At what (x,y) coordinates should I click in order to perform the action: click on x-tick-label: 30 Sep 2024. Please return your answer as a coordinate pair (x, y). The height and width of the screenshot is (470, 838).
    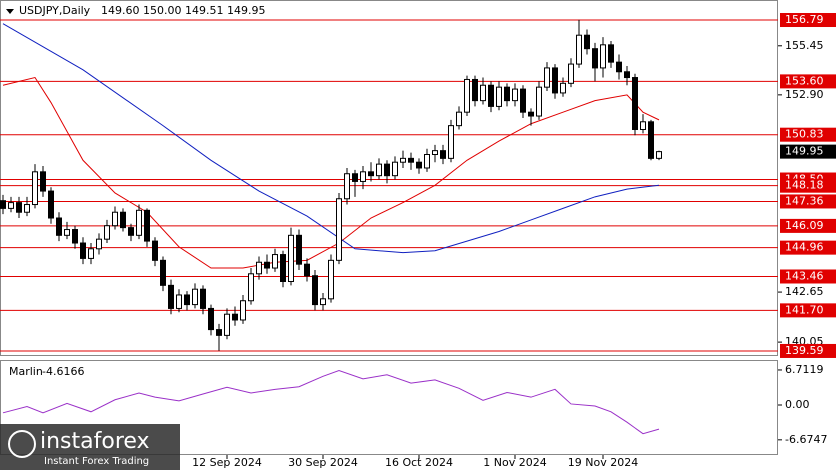
    Looking at the image, I should click on (323, 462).